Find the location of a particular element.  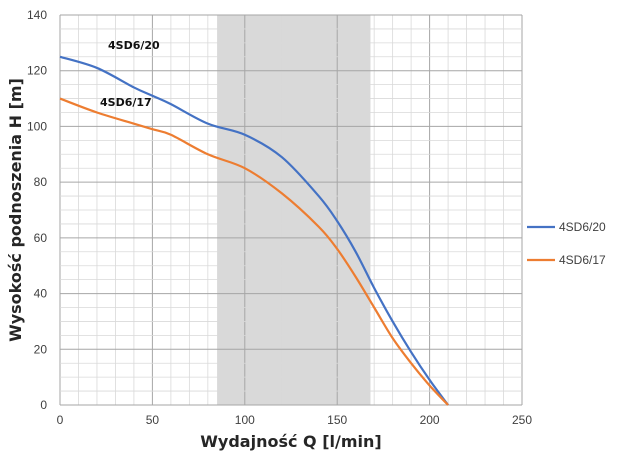

y-tick-label: 120 is located at coordinates (37, 71).